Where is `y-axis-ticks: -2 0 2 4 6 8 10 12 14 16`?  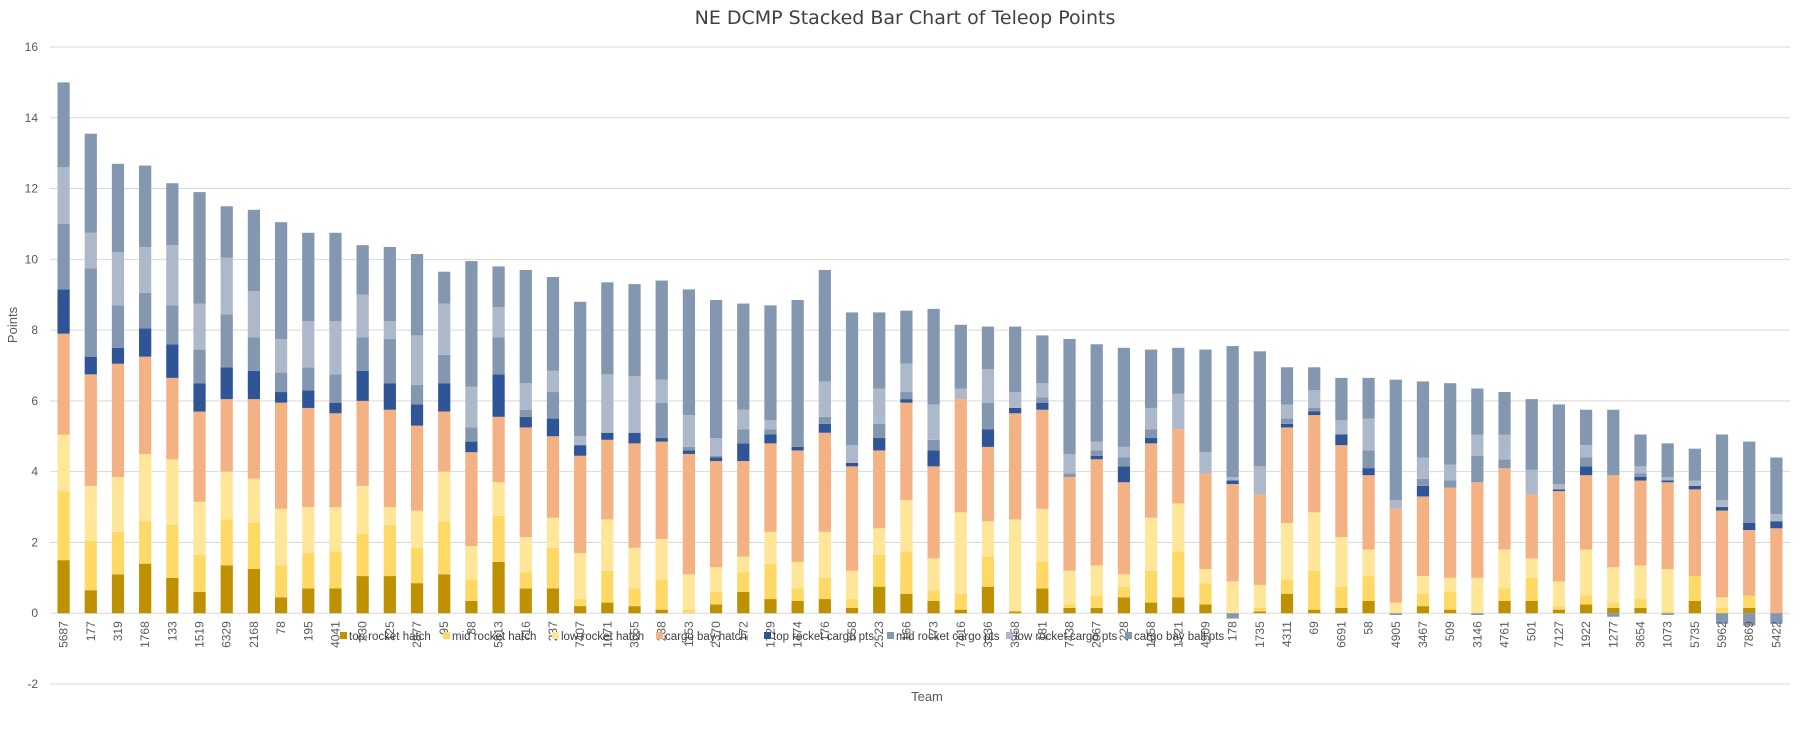
y-axis-ticks: -2 0 2 4 6 8 10 12 14 16 is located at coordinates (32, 365).